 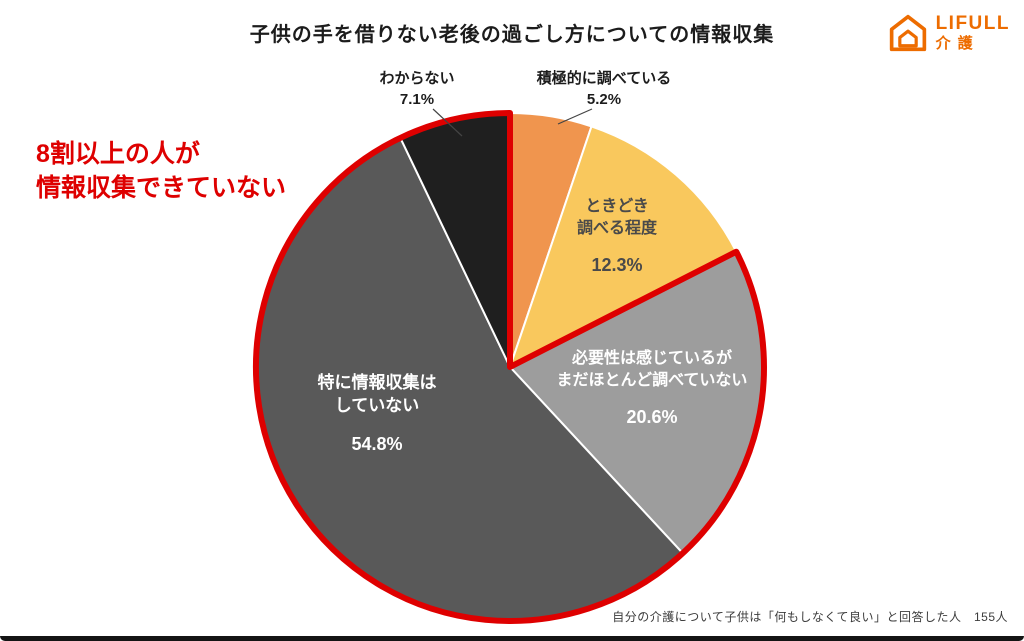 What do you see at coordinates (604, 89) in the screenshot?
I see `label-active: 積極的に調べている 5.2%` at bounding box center [604, 89].